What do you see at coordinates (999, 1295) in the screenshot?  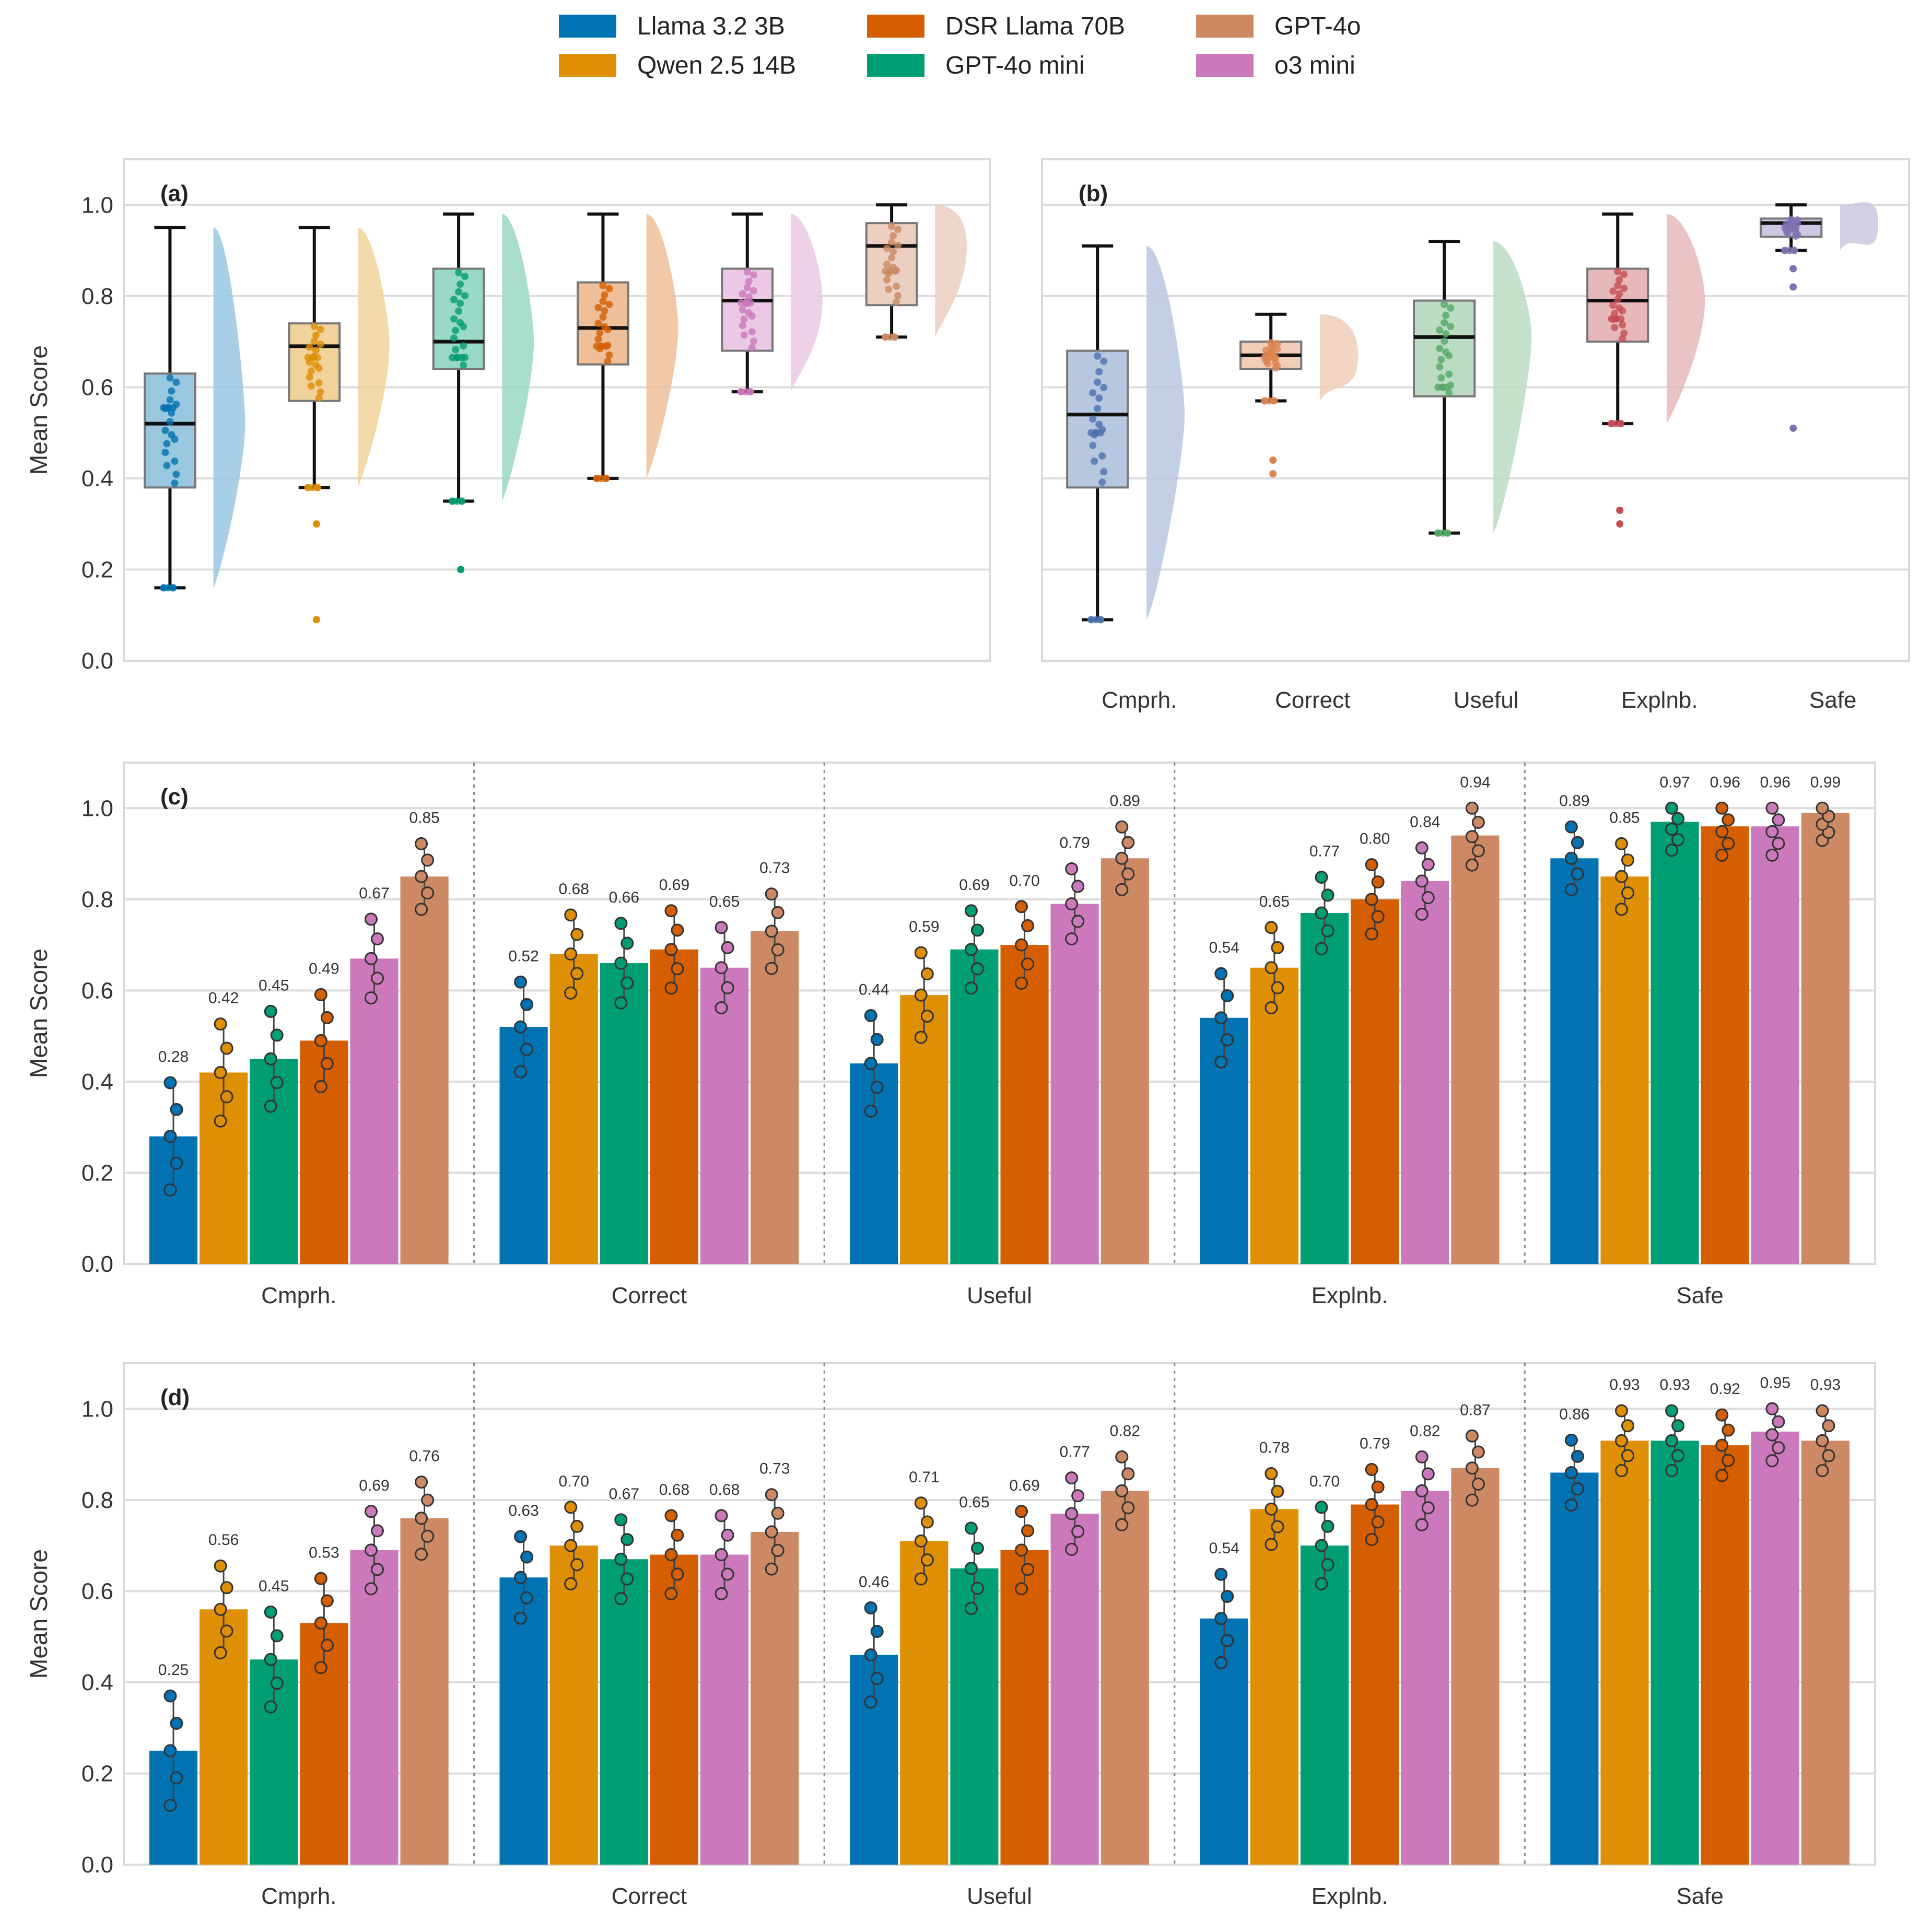 I see `x-tick-label: Useful` at bounding box center [999, 1295].